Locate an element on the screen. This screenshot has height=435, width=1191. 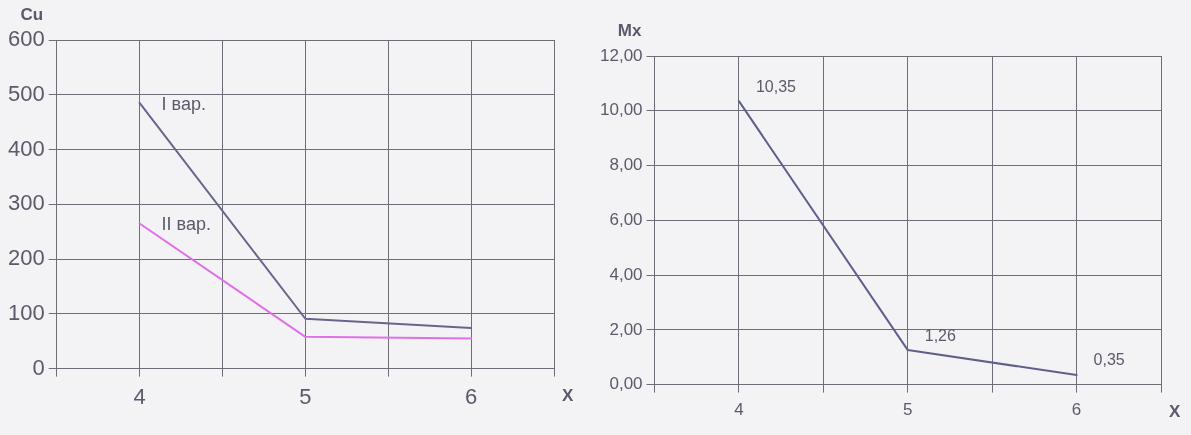
y-tick-label: 200 is located at coordinates (26, 258).